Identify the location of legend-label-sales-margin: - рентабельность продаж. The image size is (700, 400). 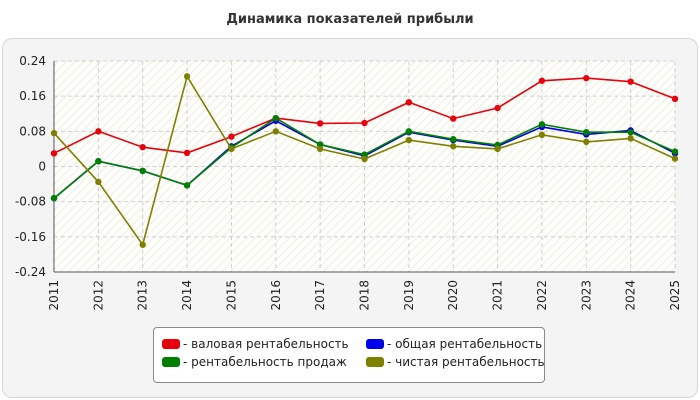
(265, 362).